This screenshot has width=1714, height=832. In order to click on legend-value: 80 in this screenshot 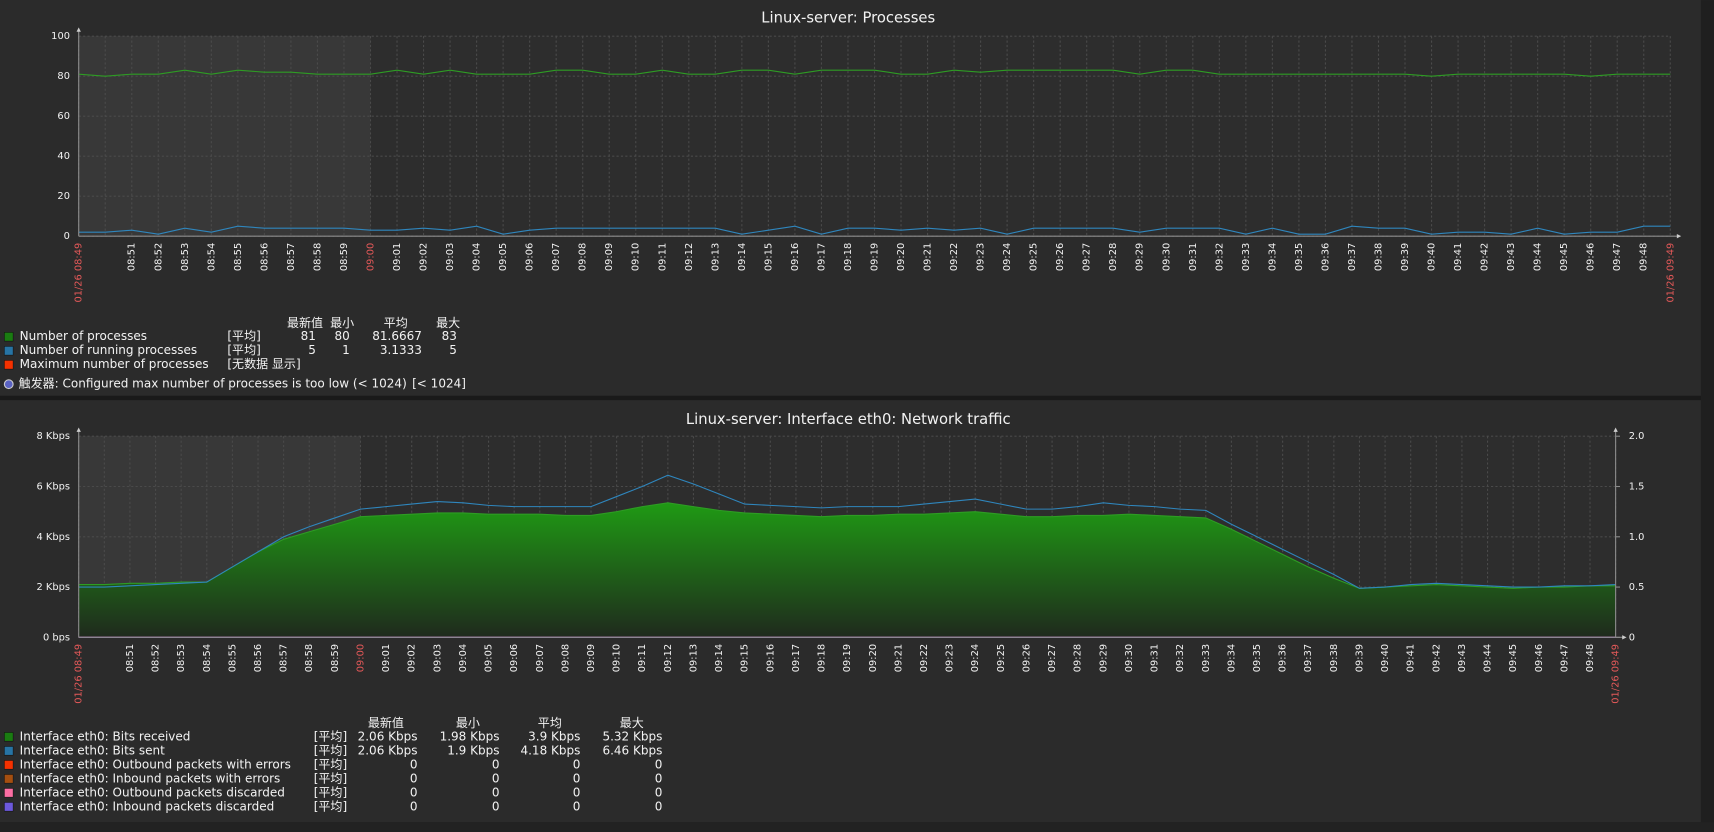, I will do `click(341, 336)`.